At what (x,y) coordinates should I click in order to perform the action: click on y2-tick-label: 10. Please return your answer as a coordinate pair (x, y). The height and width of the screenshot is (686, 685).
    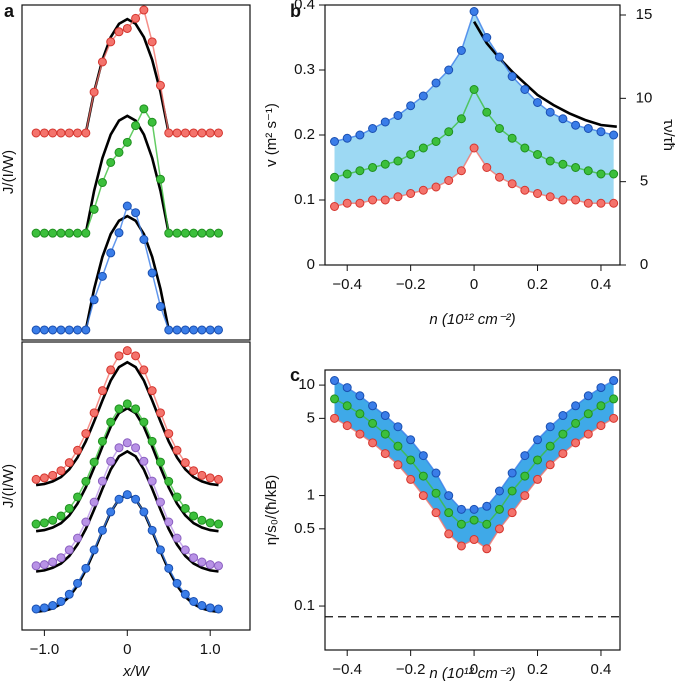
    Looking at the image, I should click on (644, 97).